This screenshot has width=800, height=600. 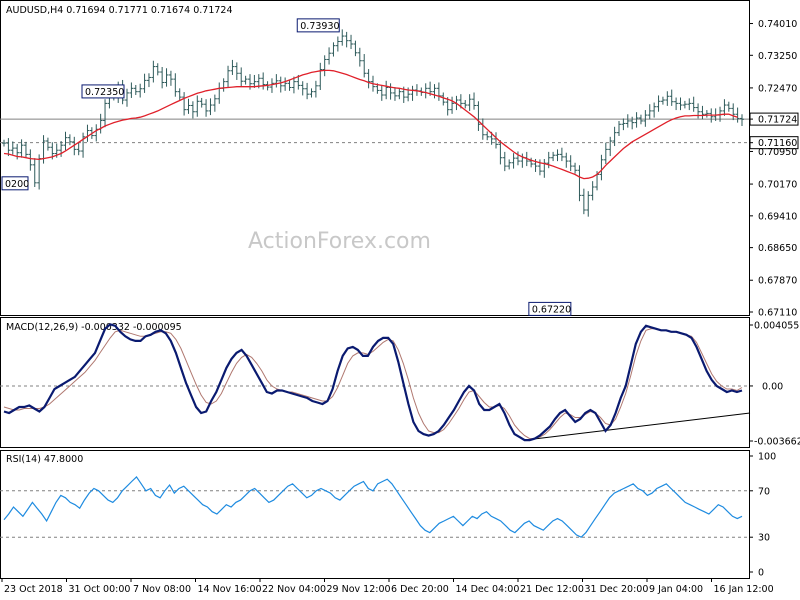 I want to click on x-tick-label-9: 31 Dec 20:00, so click(x=617, y=589).